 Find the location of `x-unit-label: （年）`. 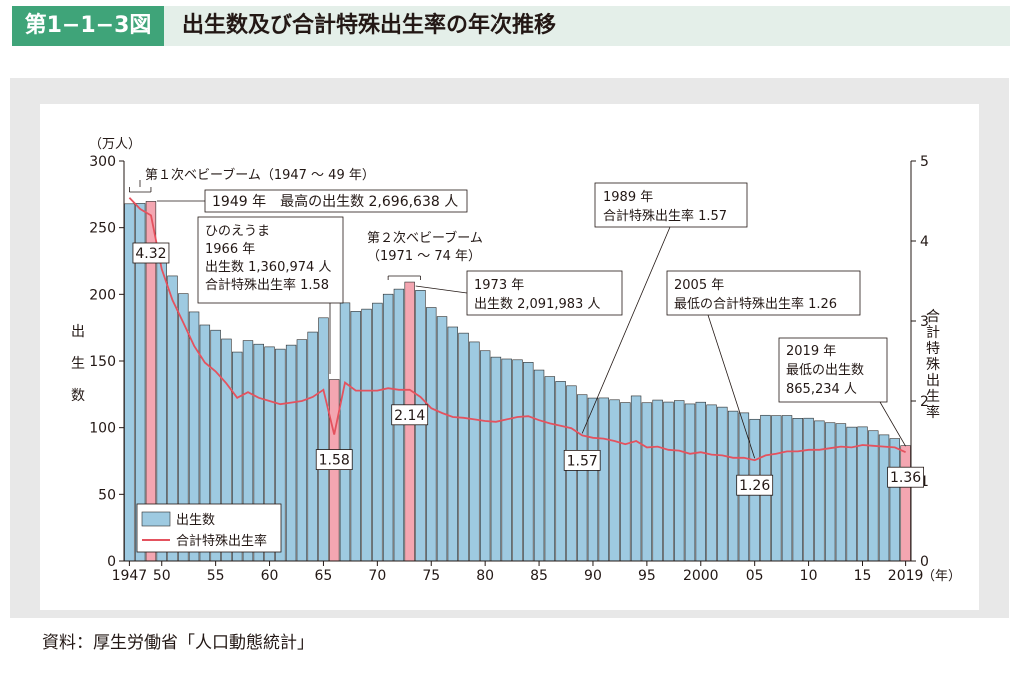

x-unit-label: （年） is located at coordinates (941, 576).